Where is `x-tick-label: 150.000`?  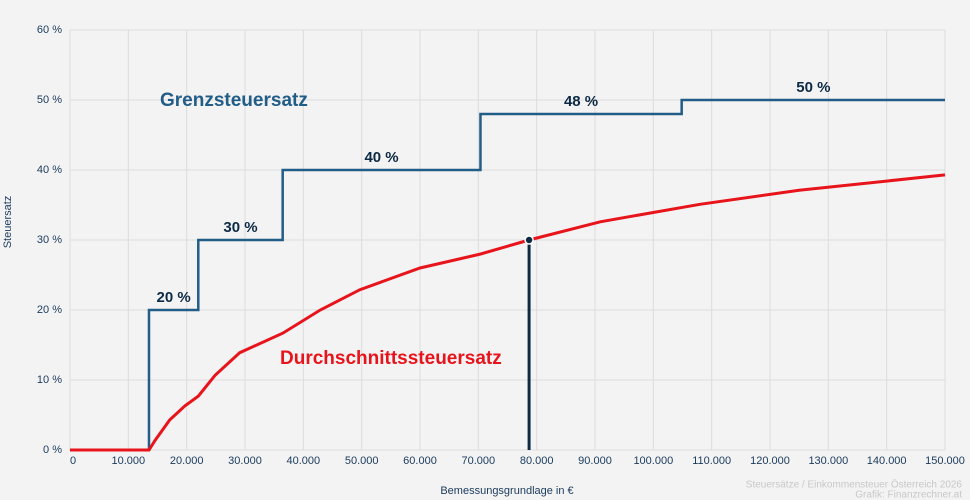
x-tick-label: 150.000 is located at coordinates (945, 461).